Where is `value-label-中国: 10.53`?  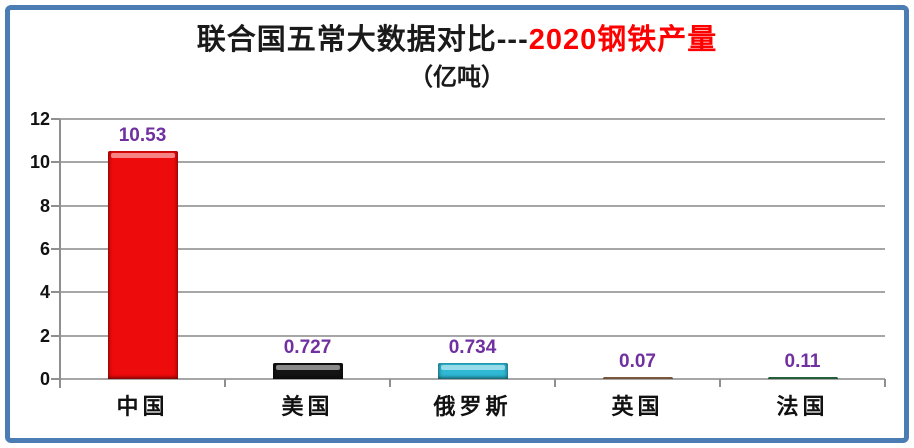
value-label-中国: 10.53 is located at coordinates (142, 135).